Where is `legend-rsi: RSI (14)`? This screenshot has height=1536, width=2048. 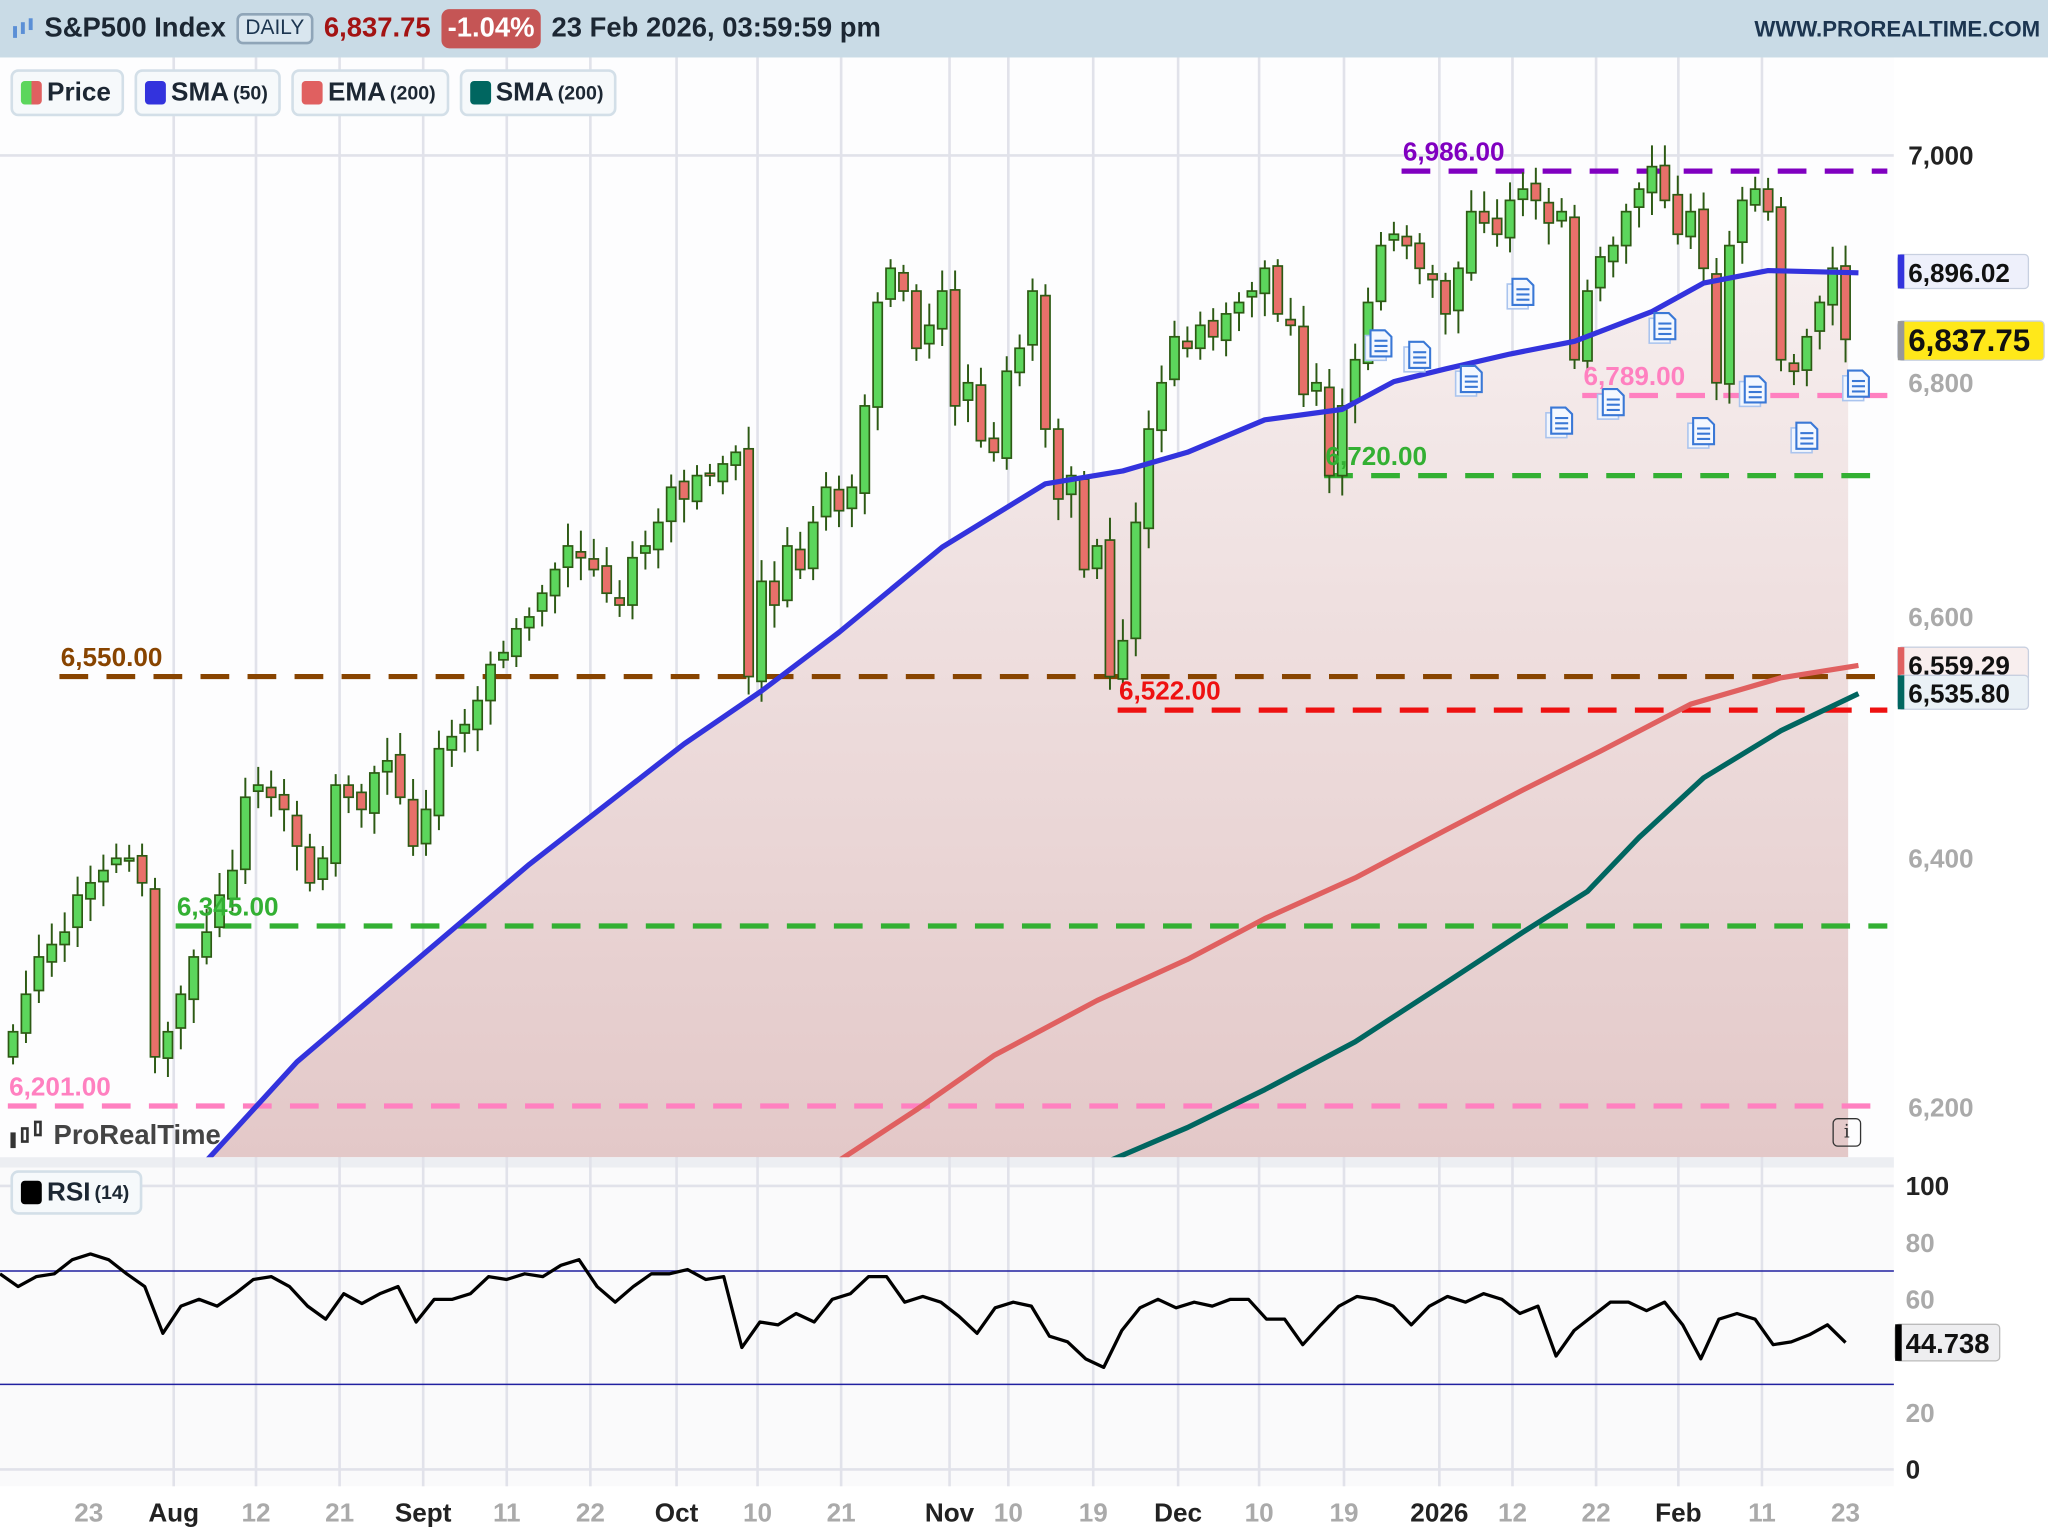
legend-rsi: RSI (14) is located at coordinates (76, 1192).